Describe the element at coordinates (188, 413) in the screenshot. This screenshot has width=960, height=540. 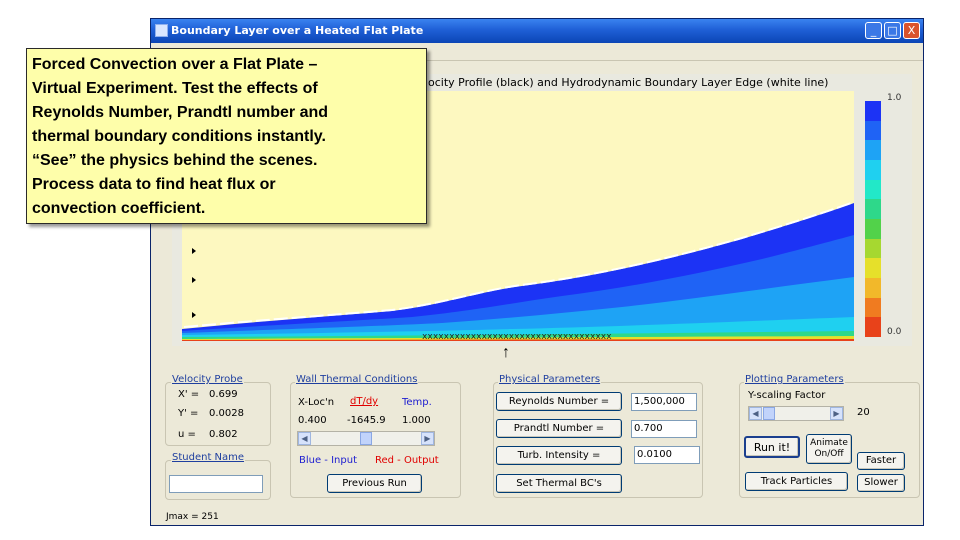
I see `probe-y-label: Y' =` at that location.